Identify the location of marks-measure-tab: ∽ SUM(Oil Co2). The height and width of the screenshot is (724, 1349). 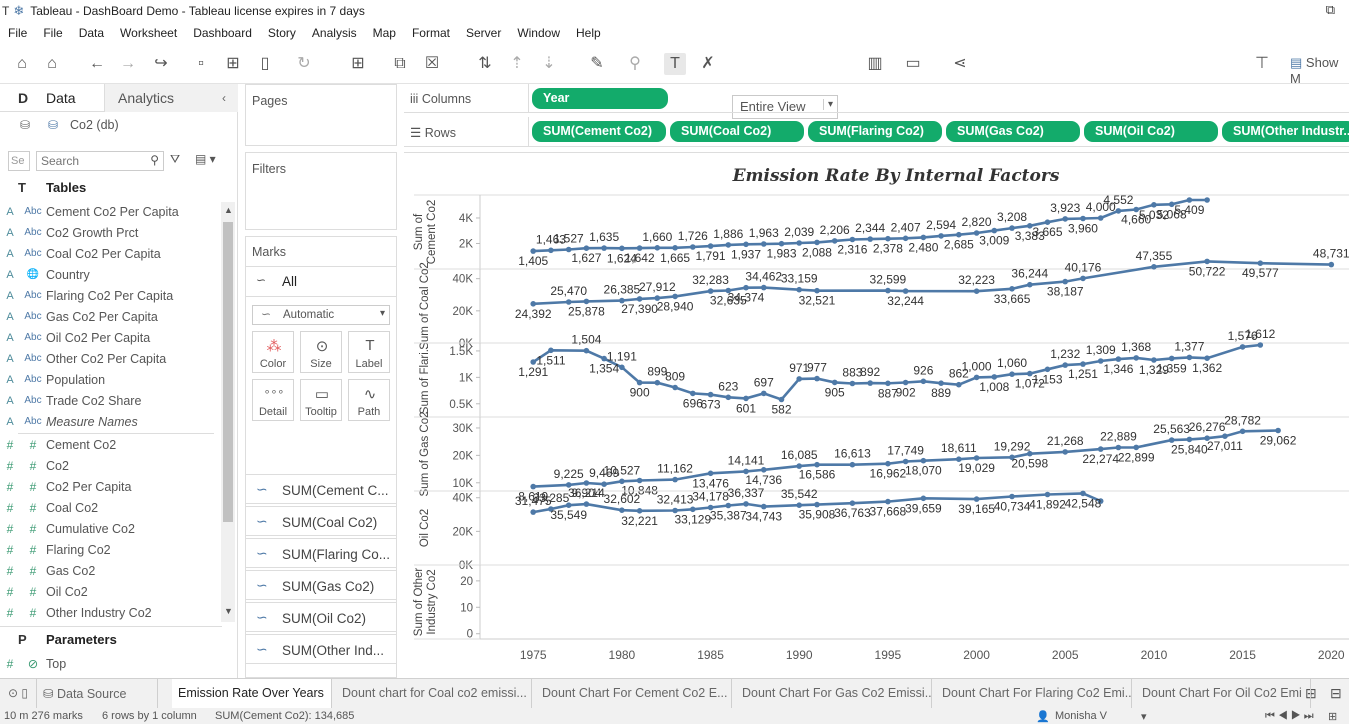
(321, 617).